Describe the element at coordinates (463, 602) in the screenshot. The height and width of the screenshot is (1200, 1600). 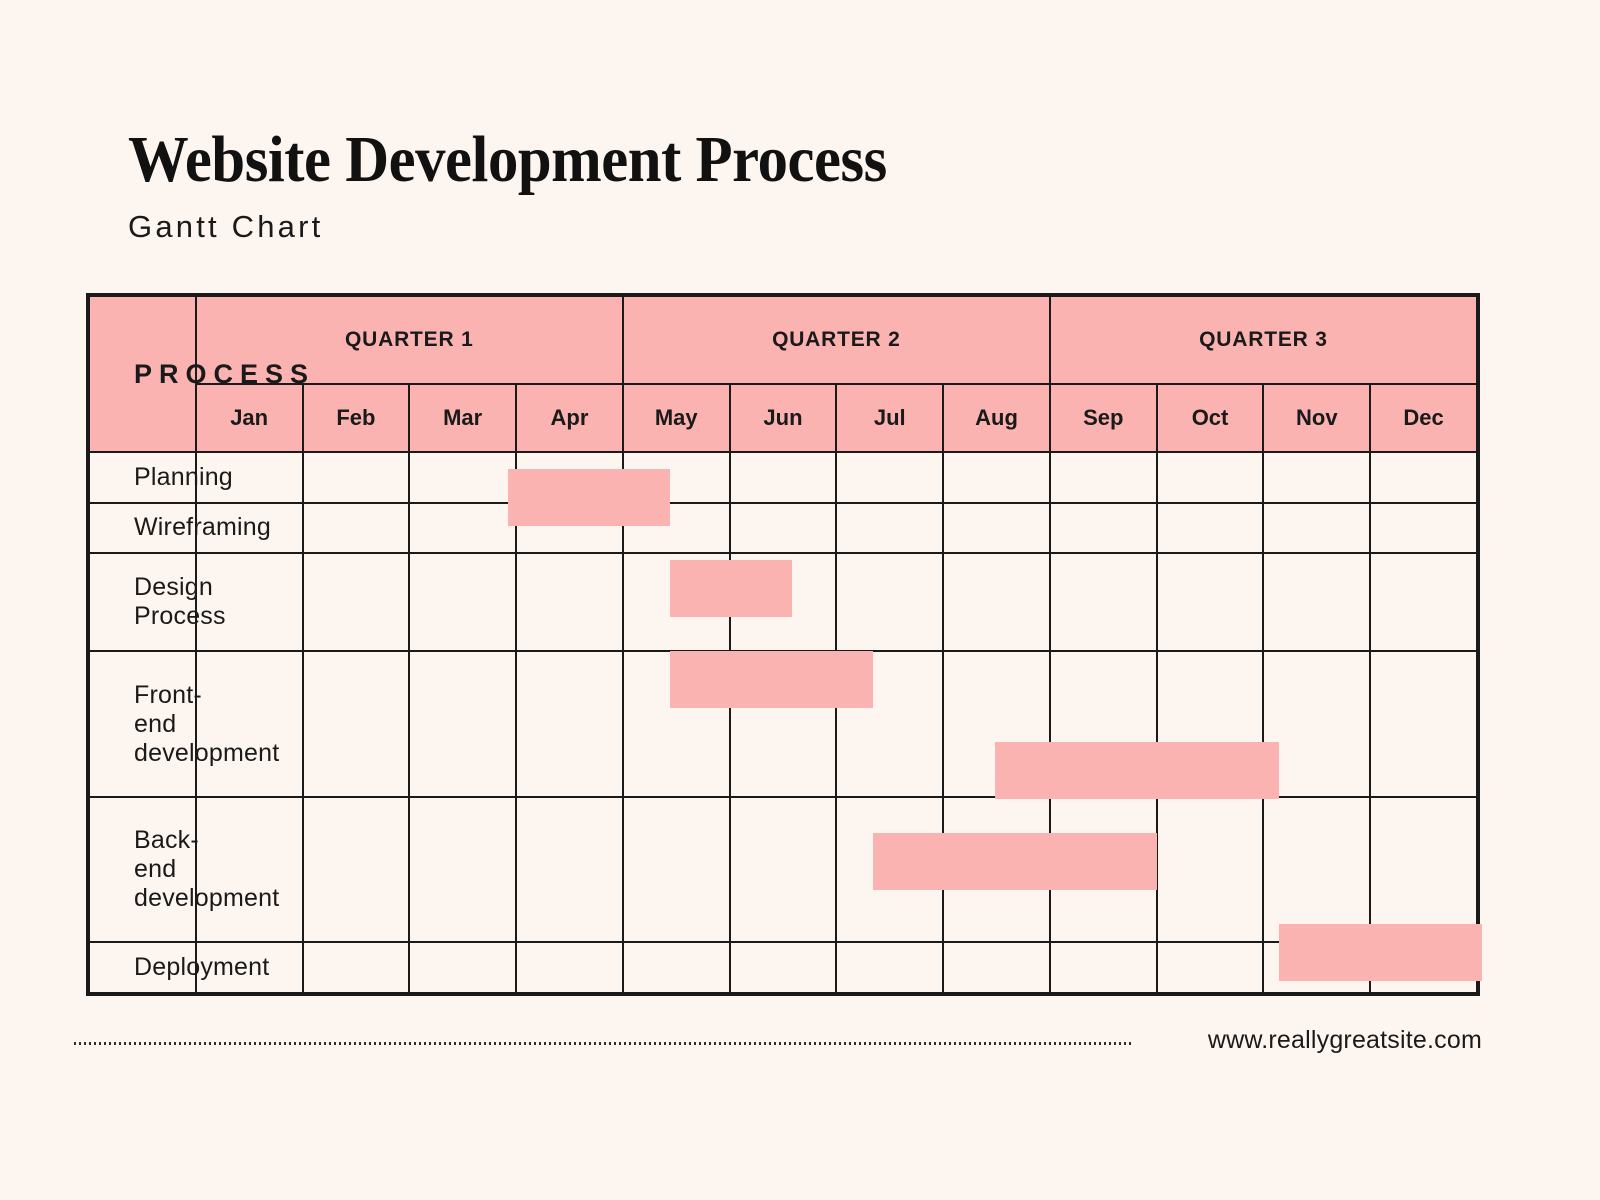
I see `cell-2-mar` at that location.